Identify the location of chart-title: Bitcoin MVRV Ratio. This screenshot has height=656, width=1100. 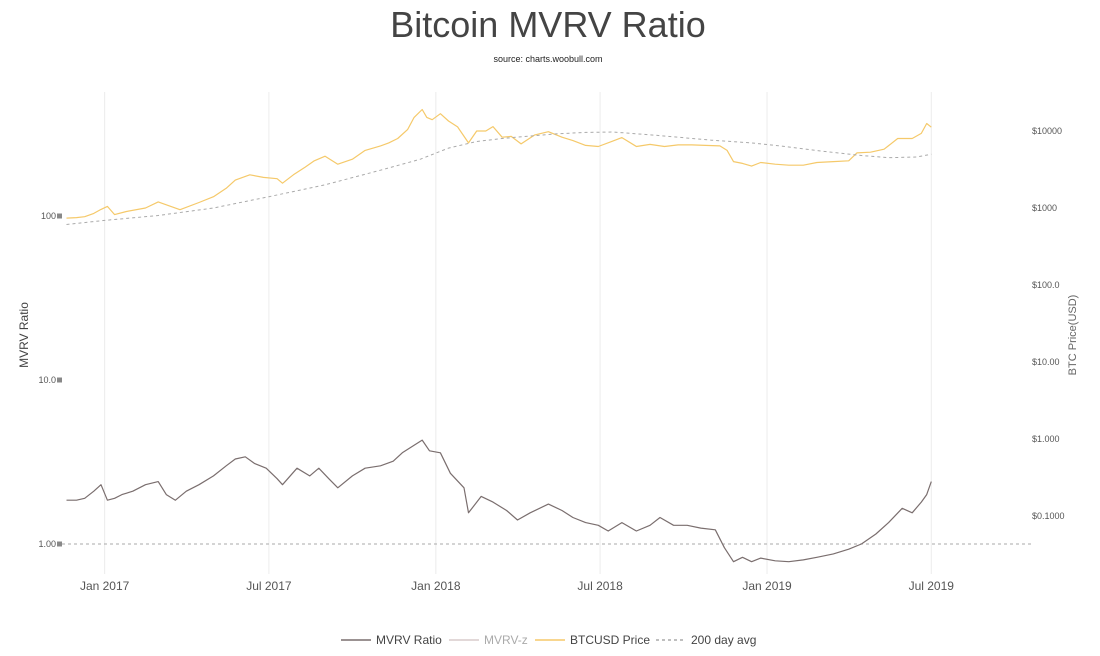
(547, 24).